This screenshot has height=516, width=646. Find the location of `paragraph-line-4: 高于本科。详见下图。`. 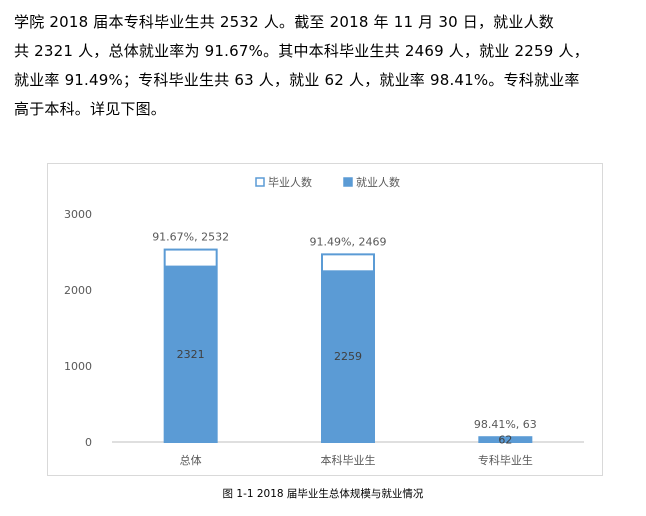

paragraph-line-4: 高于本科。详见下图。 is located at coordinates (90, 109).